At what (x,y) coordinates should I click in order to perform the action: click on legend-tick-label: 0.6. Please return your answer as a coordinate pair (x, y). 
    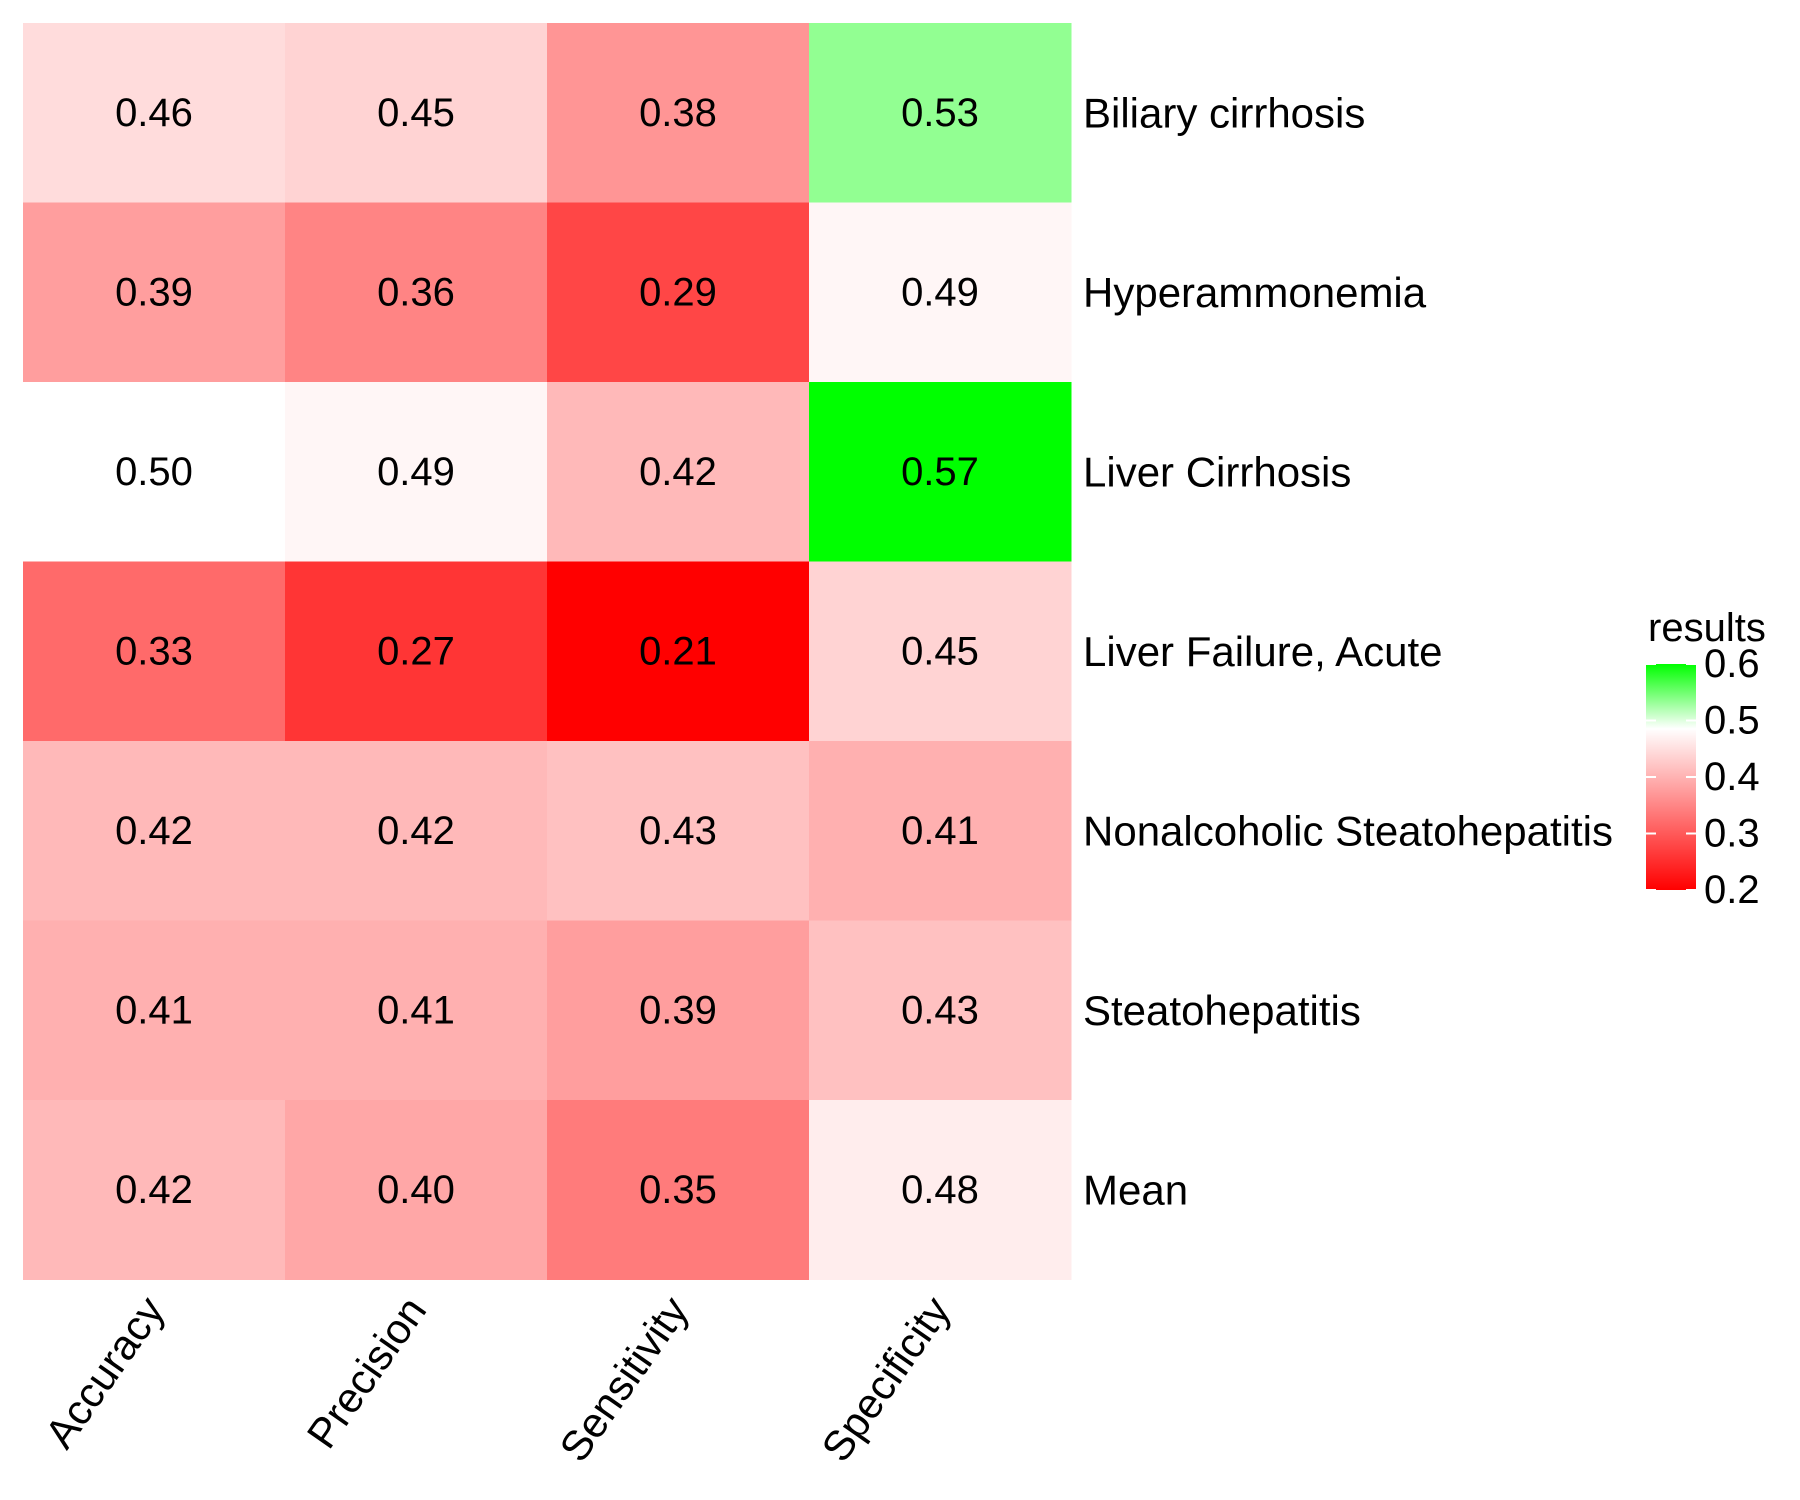
    Looking at the image, I should click on (1732, 664).